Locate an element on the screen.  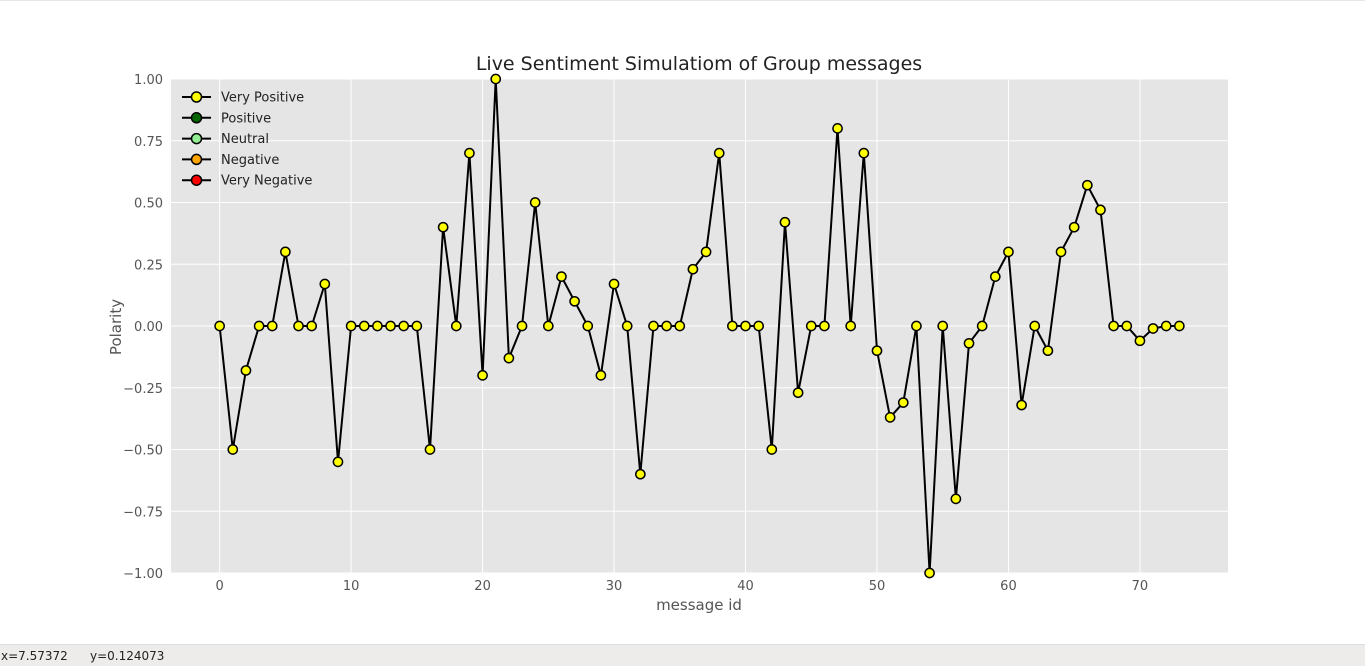
x-axis-label: message id is located at coordinates (699, 605).